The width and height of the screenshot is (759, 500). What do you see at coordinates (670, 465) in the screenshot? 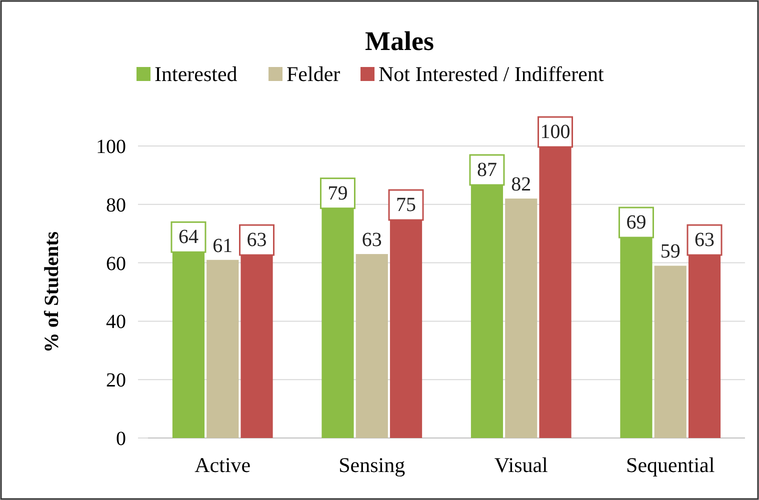
I see `x-tick-label: Sequential` at bounding box center [670, 465].